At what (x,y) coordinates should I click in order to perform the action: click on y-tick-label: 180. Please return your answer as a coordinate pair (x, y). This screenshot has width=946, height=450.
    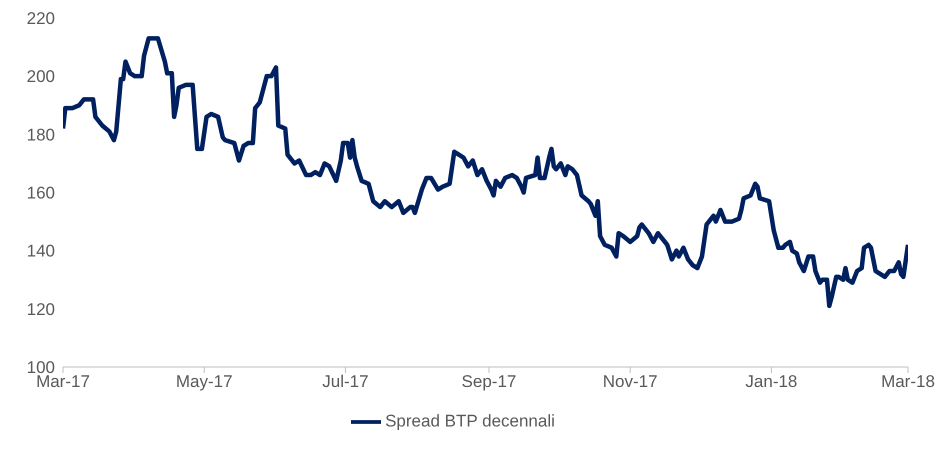
    Looking at the image, I should click on (40, 134).